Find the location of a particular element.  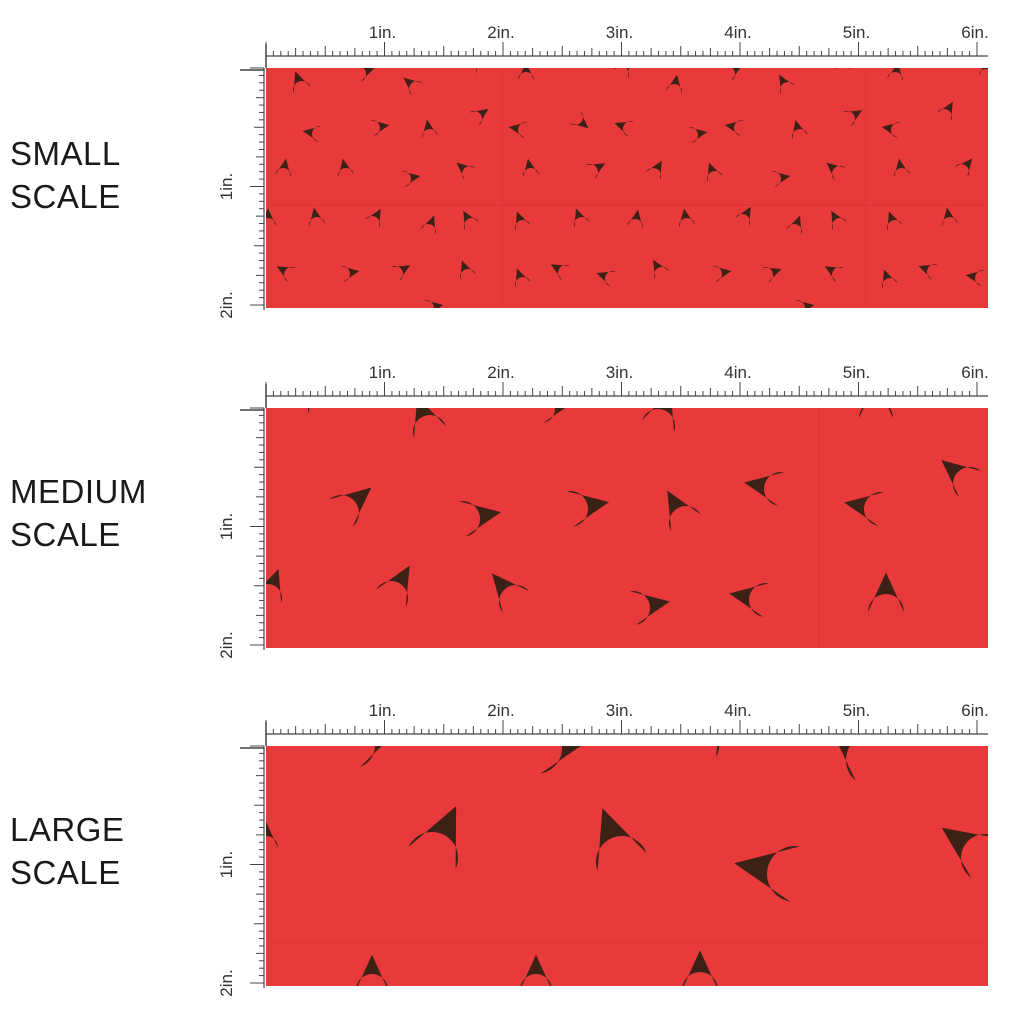

scale-label-line1: MEDIUM is located at coordinates (78, 491).